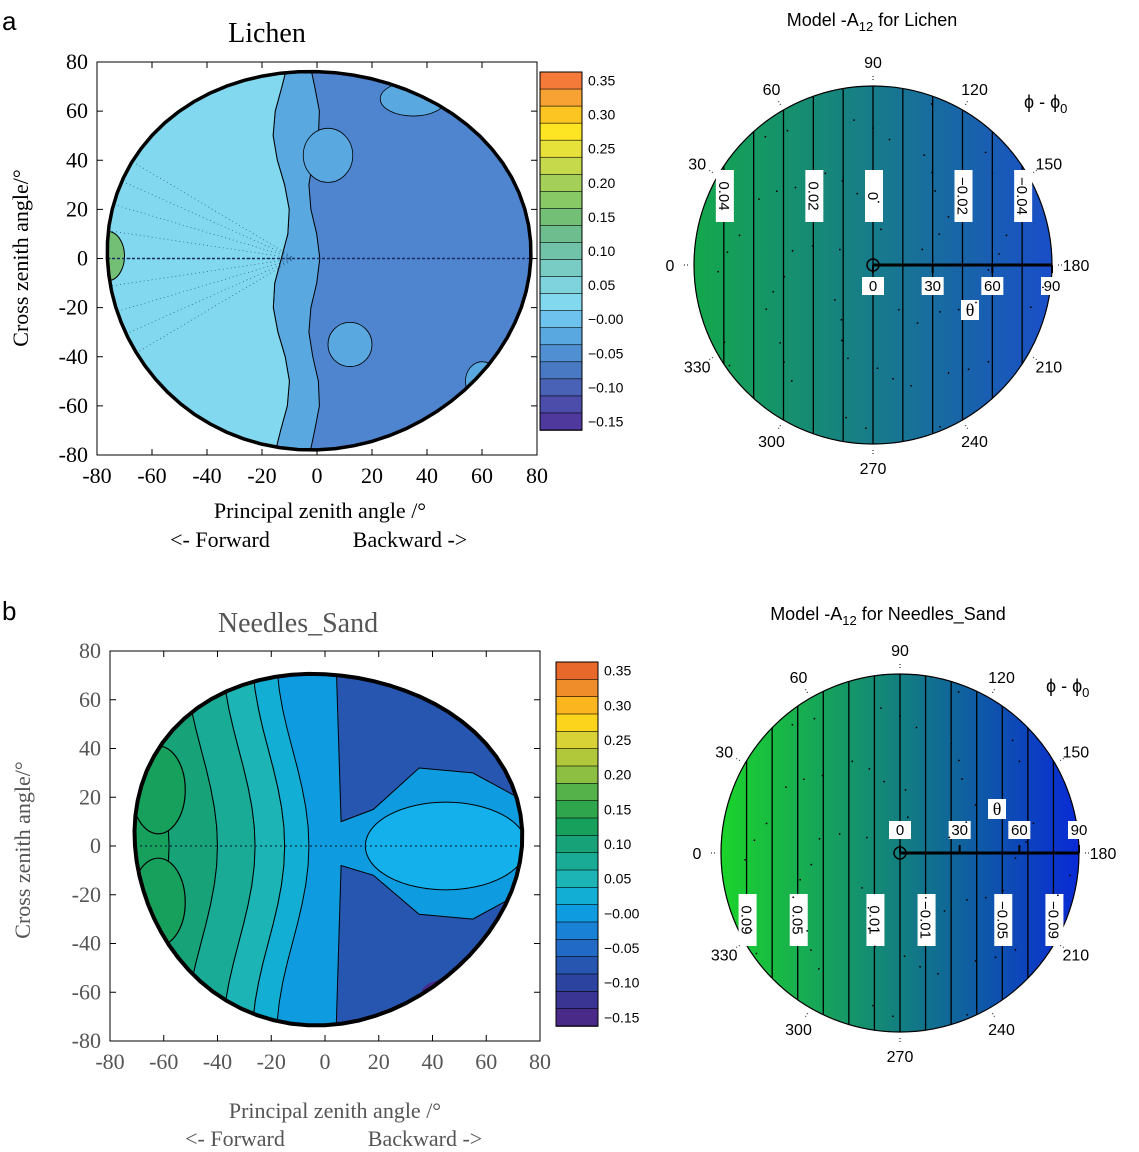  I want to click on x-tick-label: -60, so click(151, 475).